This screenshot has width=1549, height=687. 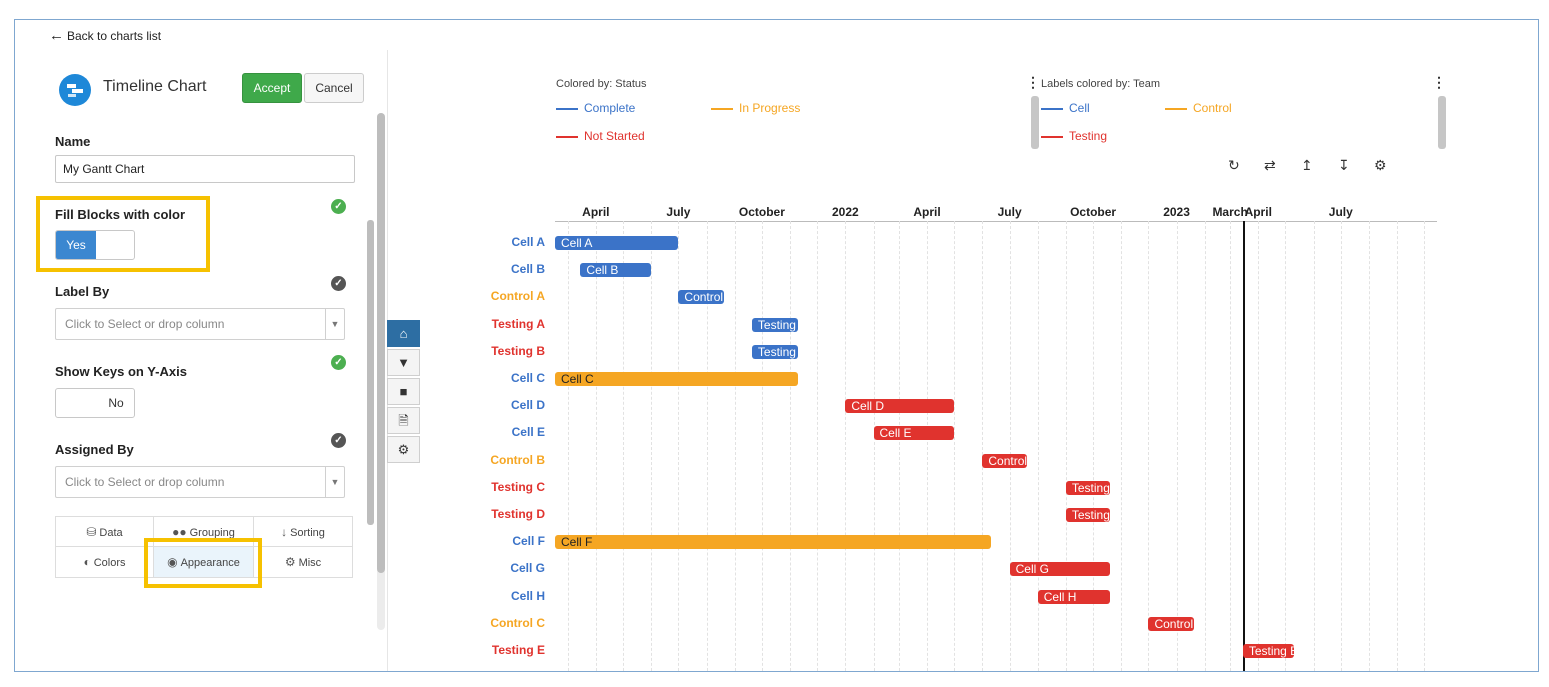 I want to click on back-link: ← Back to charts list, so click(x=105, y=35).